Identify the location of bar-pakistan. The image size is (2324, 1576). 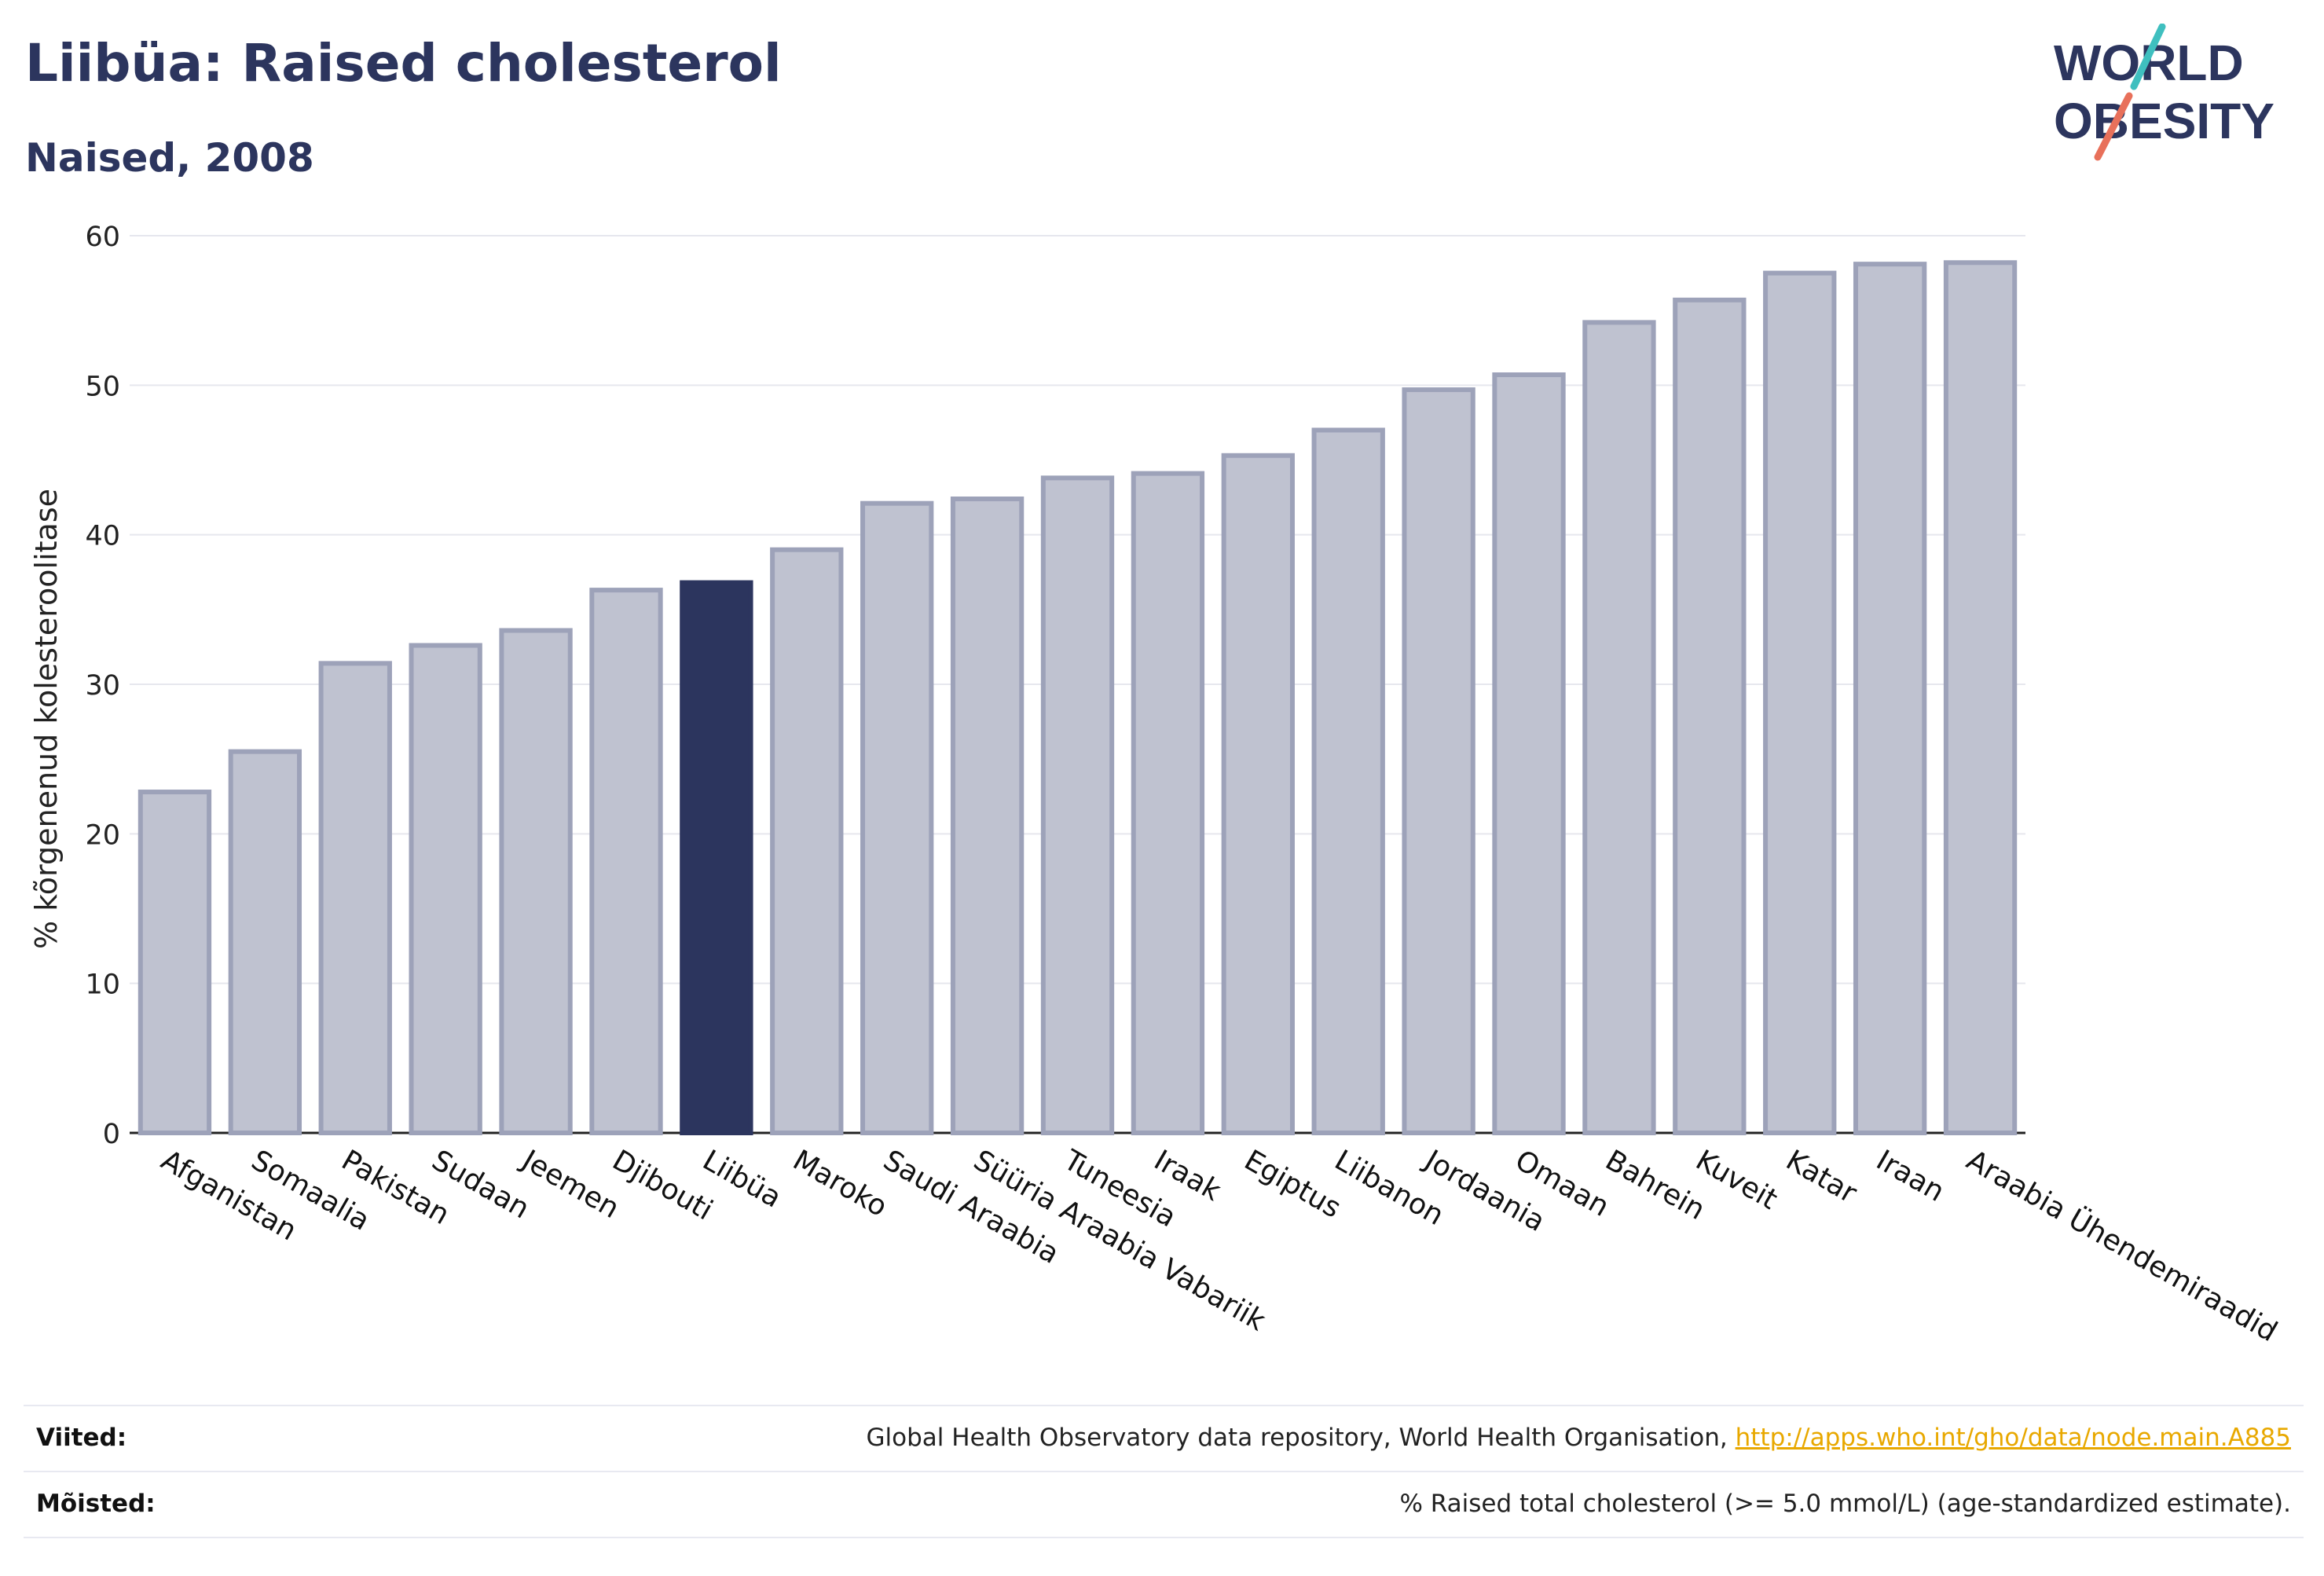
(355, 898).